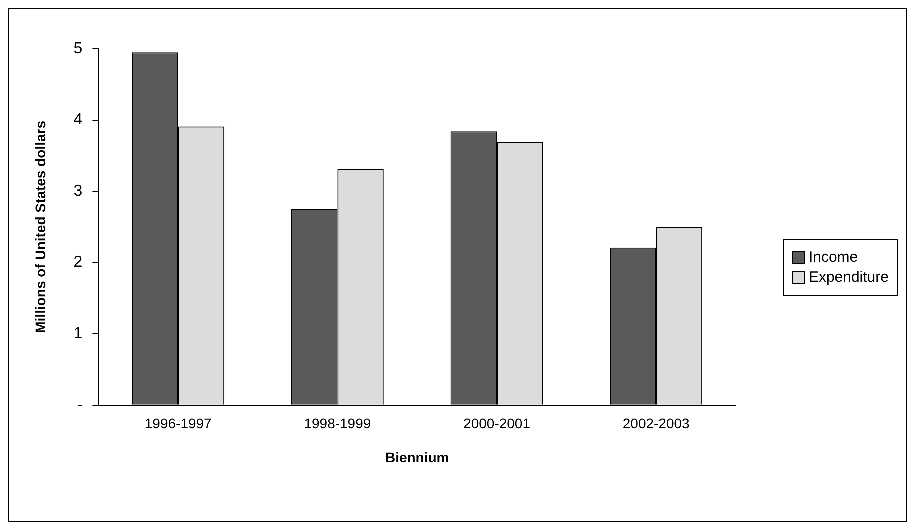 The width and height of the screenshot is (915, 530). What do you see at coordinates (78, 263) in the screenshot?
I see `y-tick-label: 2` at bounding box center [78, 263].